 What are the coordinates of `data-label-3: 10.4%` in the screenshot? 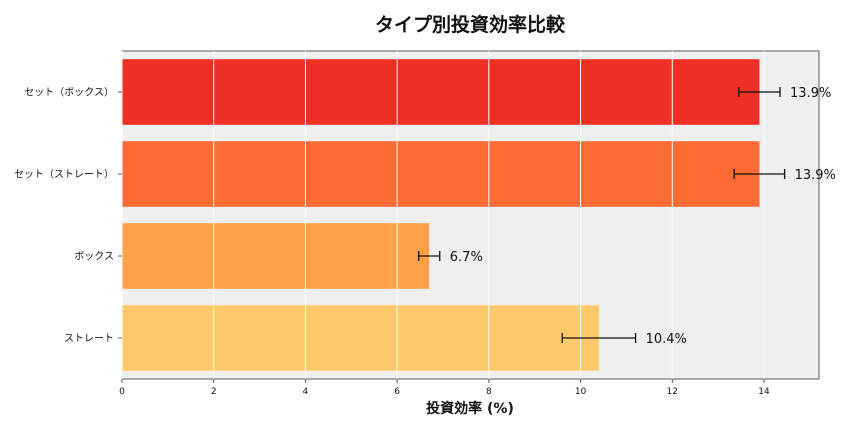 It's located at (666, 339).